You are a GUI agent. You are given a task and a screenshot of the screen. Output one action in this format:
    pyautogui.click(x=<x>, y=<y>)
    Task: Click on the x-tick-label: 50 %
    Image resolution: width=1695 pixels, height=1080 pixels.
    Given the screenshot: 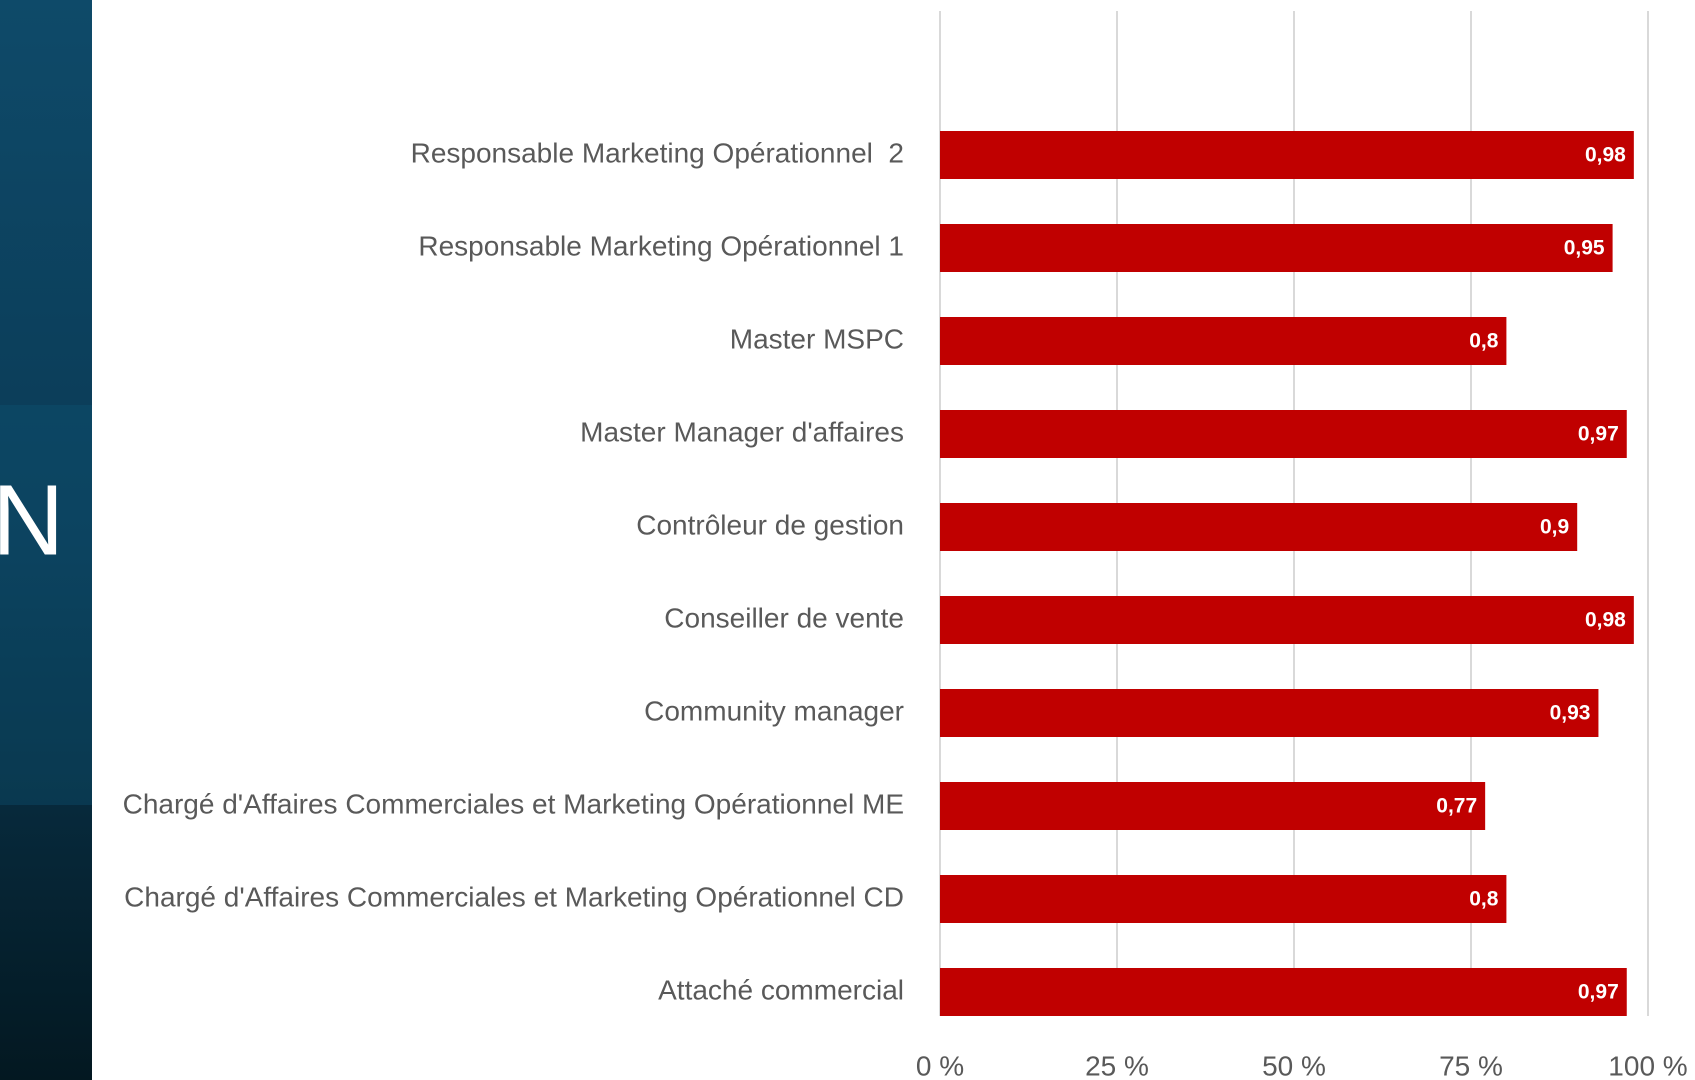 What is the action you would take?
    pyautogui.click(x=1294, y=1065)
    